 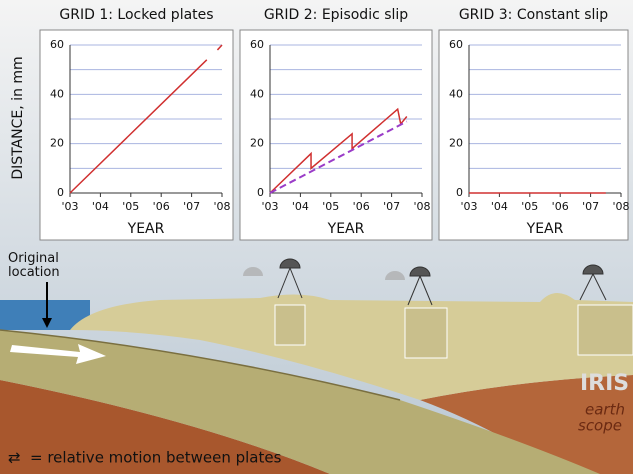 I want to click on y-axis-label: DISTANCE, in mm, so click(x=18, y=117).